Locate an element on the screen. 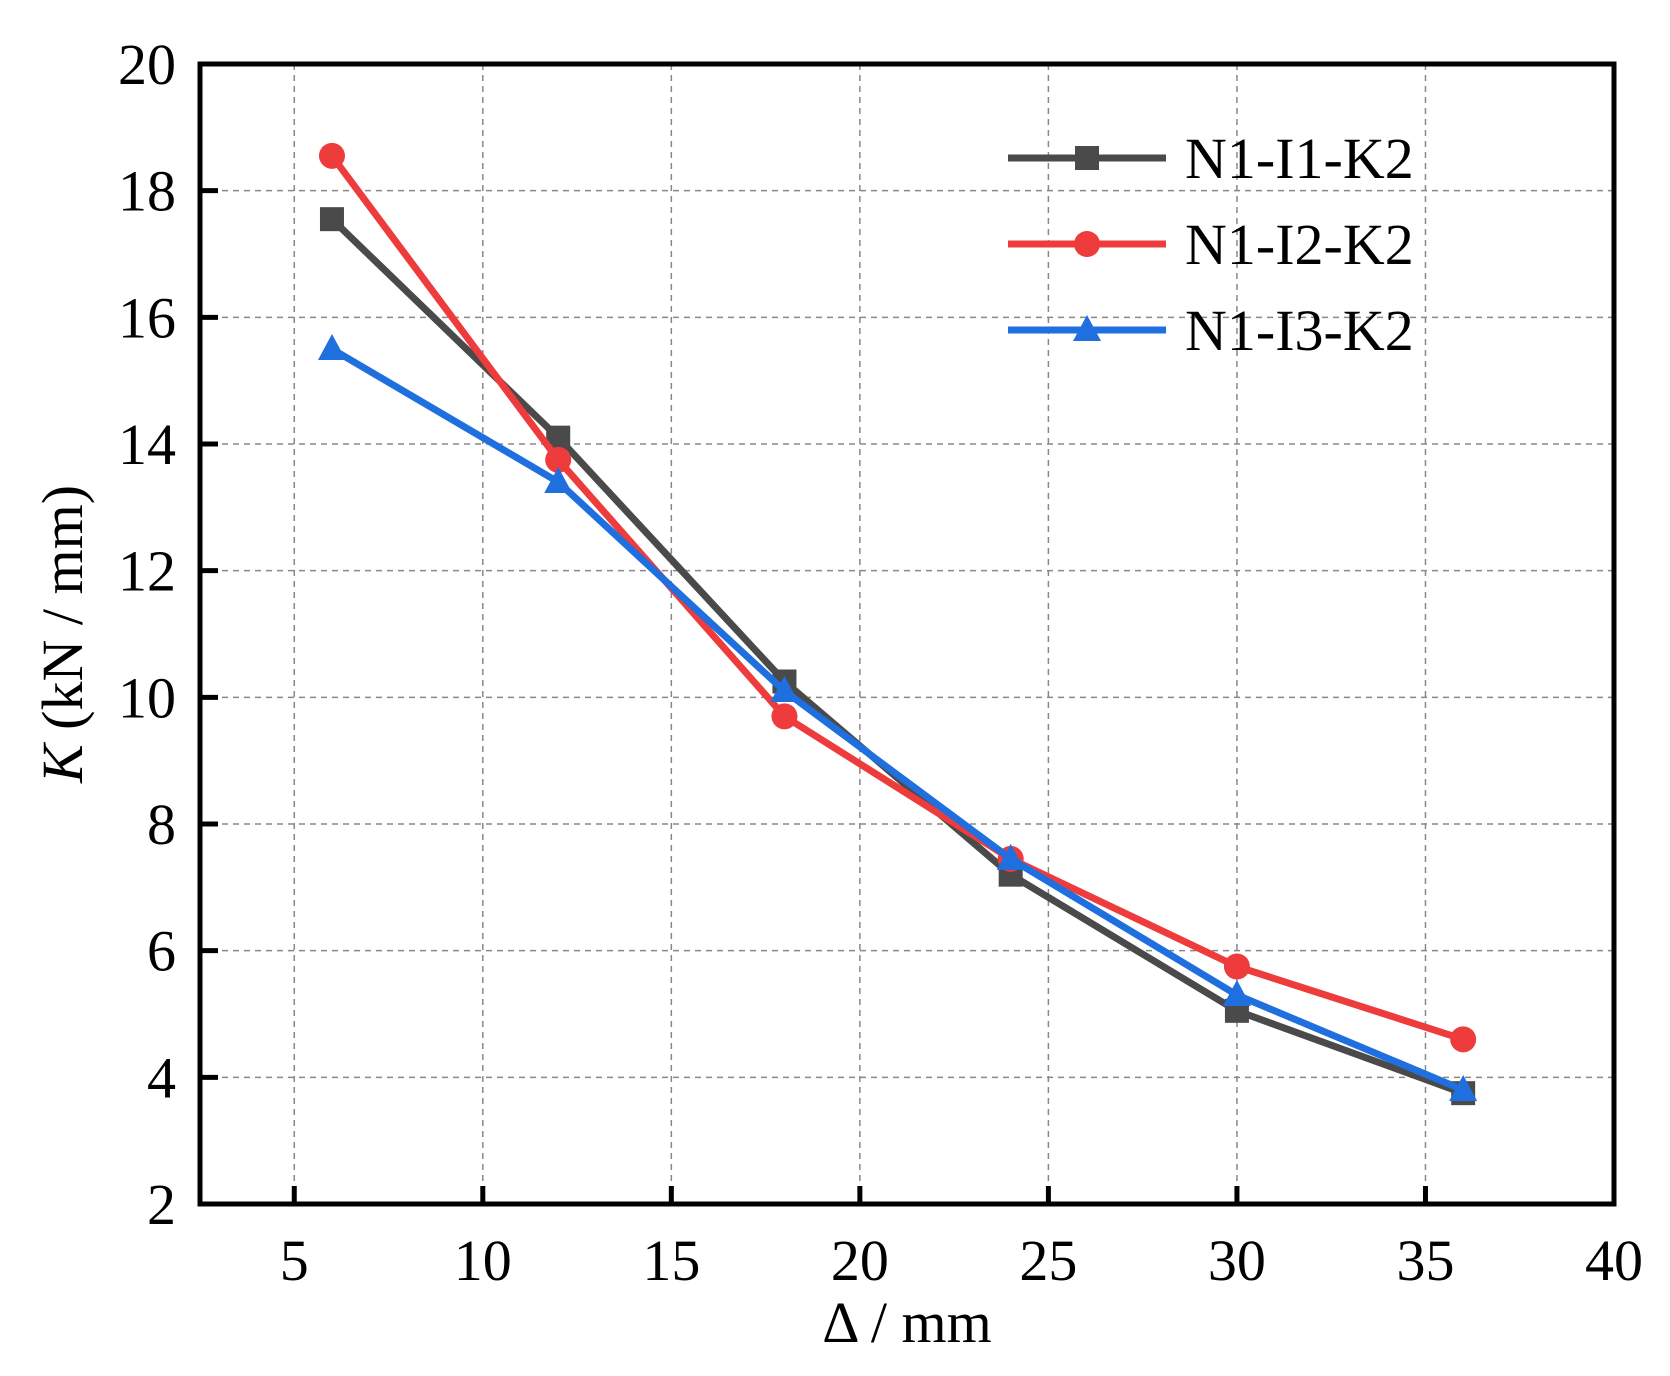 The image size is (1670, 1376). y-tick-label: 4 is located at coordinates (161, 1077).